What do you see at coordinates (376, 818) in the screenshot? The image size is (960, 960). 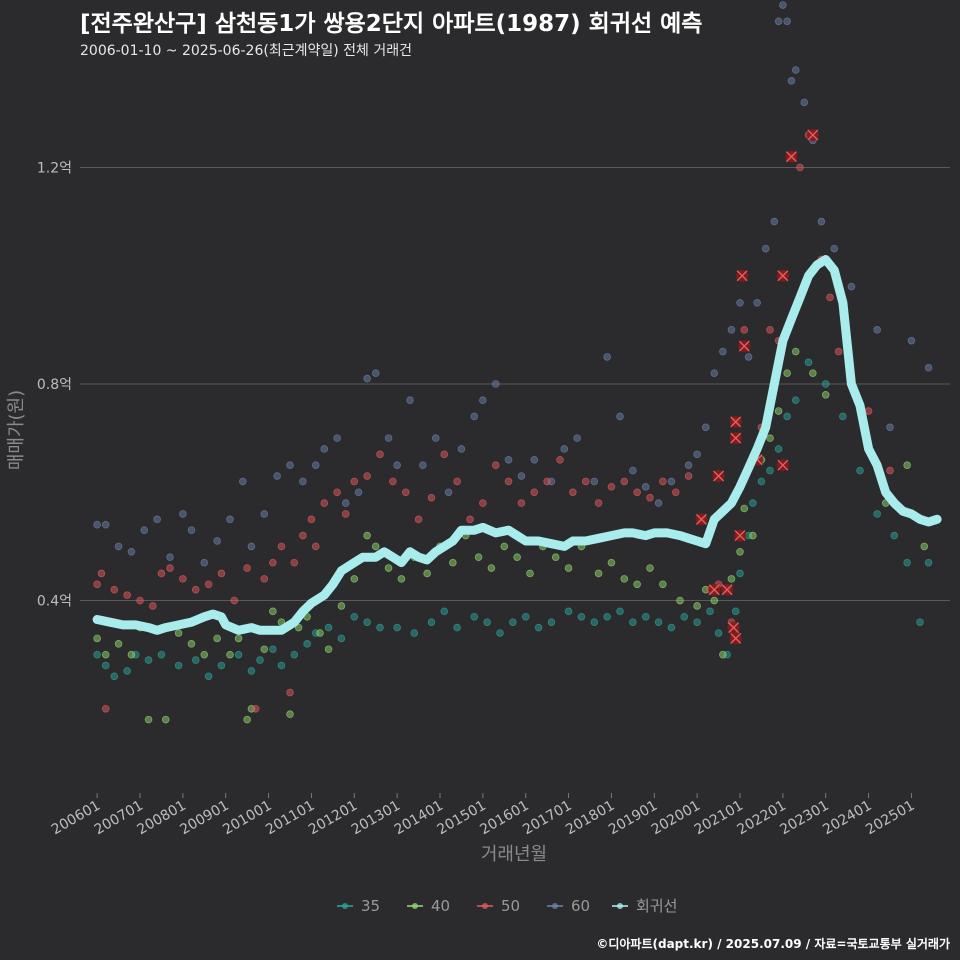 I see `x-tick-label: 201301` at bounding box center [376, 818].